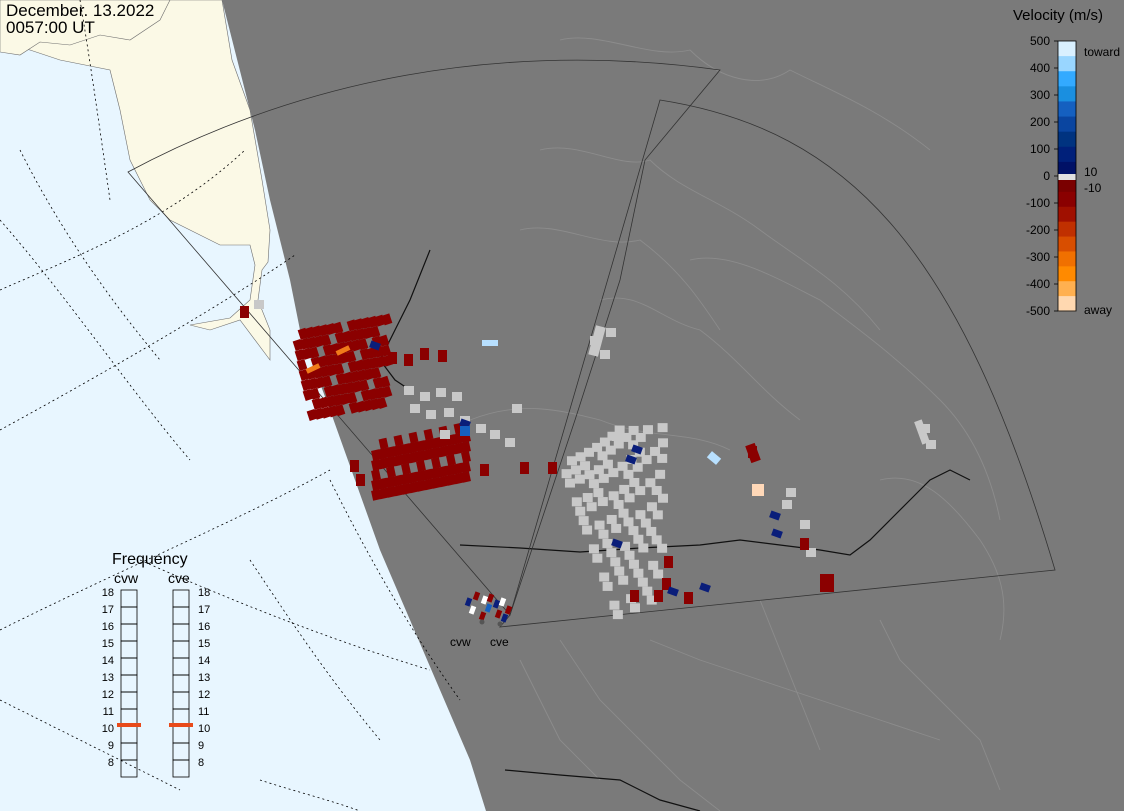 This screenshot has height=811, width=1124. What do you see at coordinates (1058, 15) in the screenshot?
I see `legend-title: Velocity (m/s)` at bounding box center [1058, 15].